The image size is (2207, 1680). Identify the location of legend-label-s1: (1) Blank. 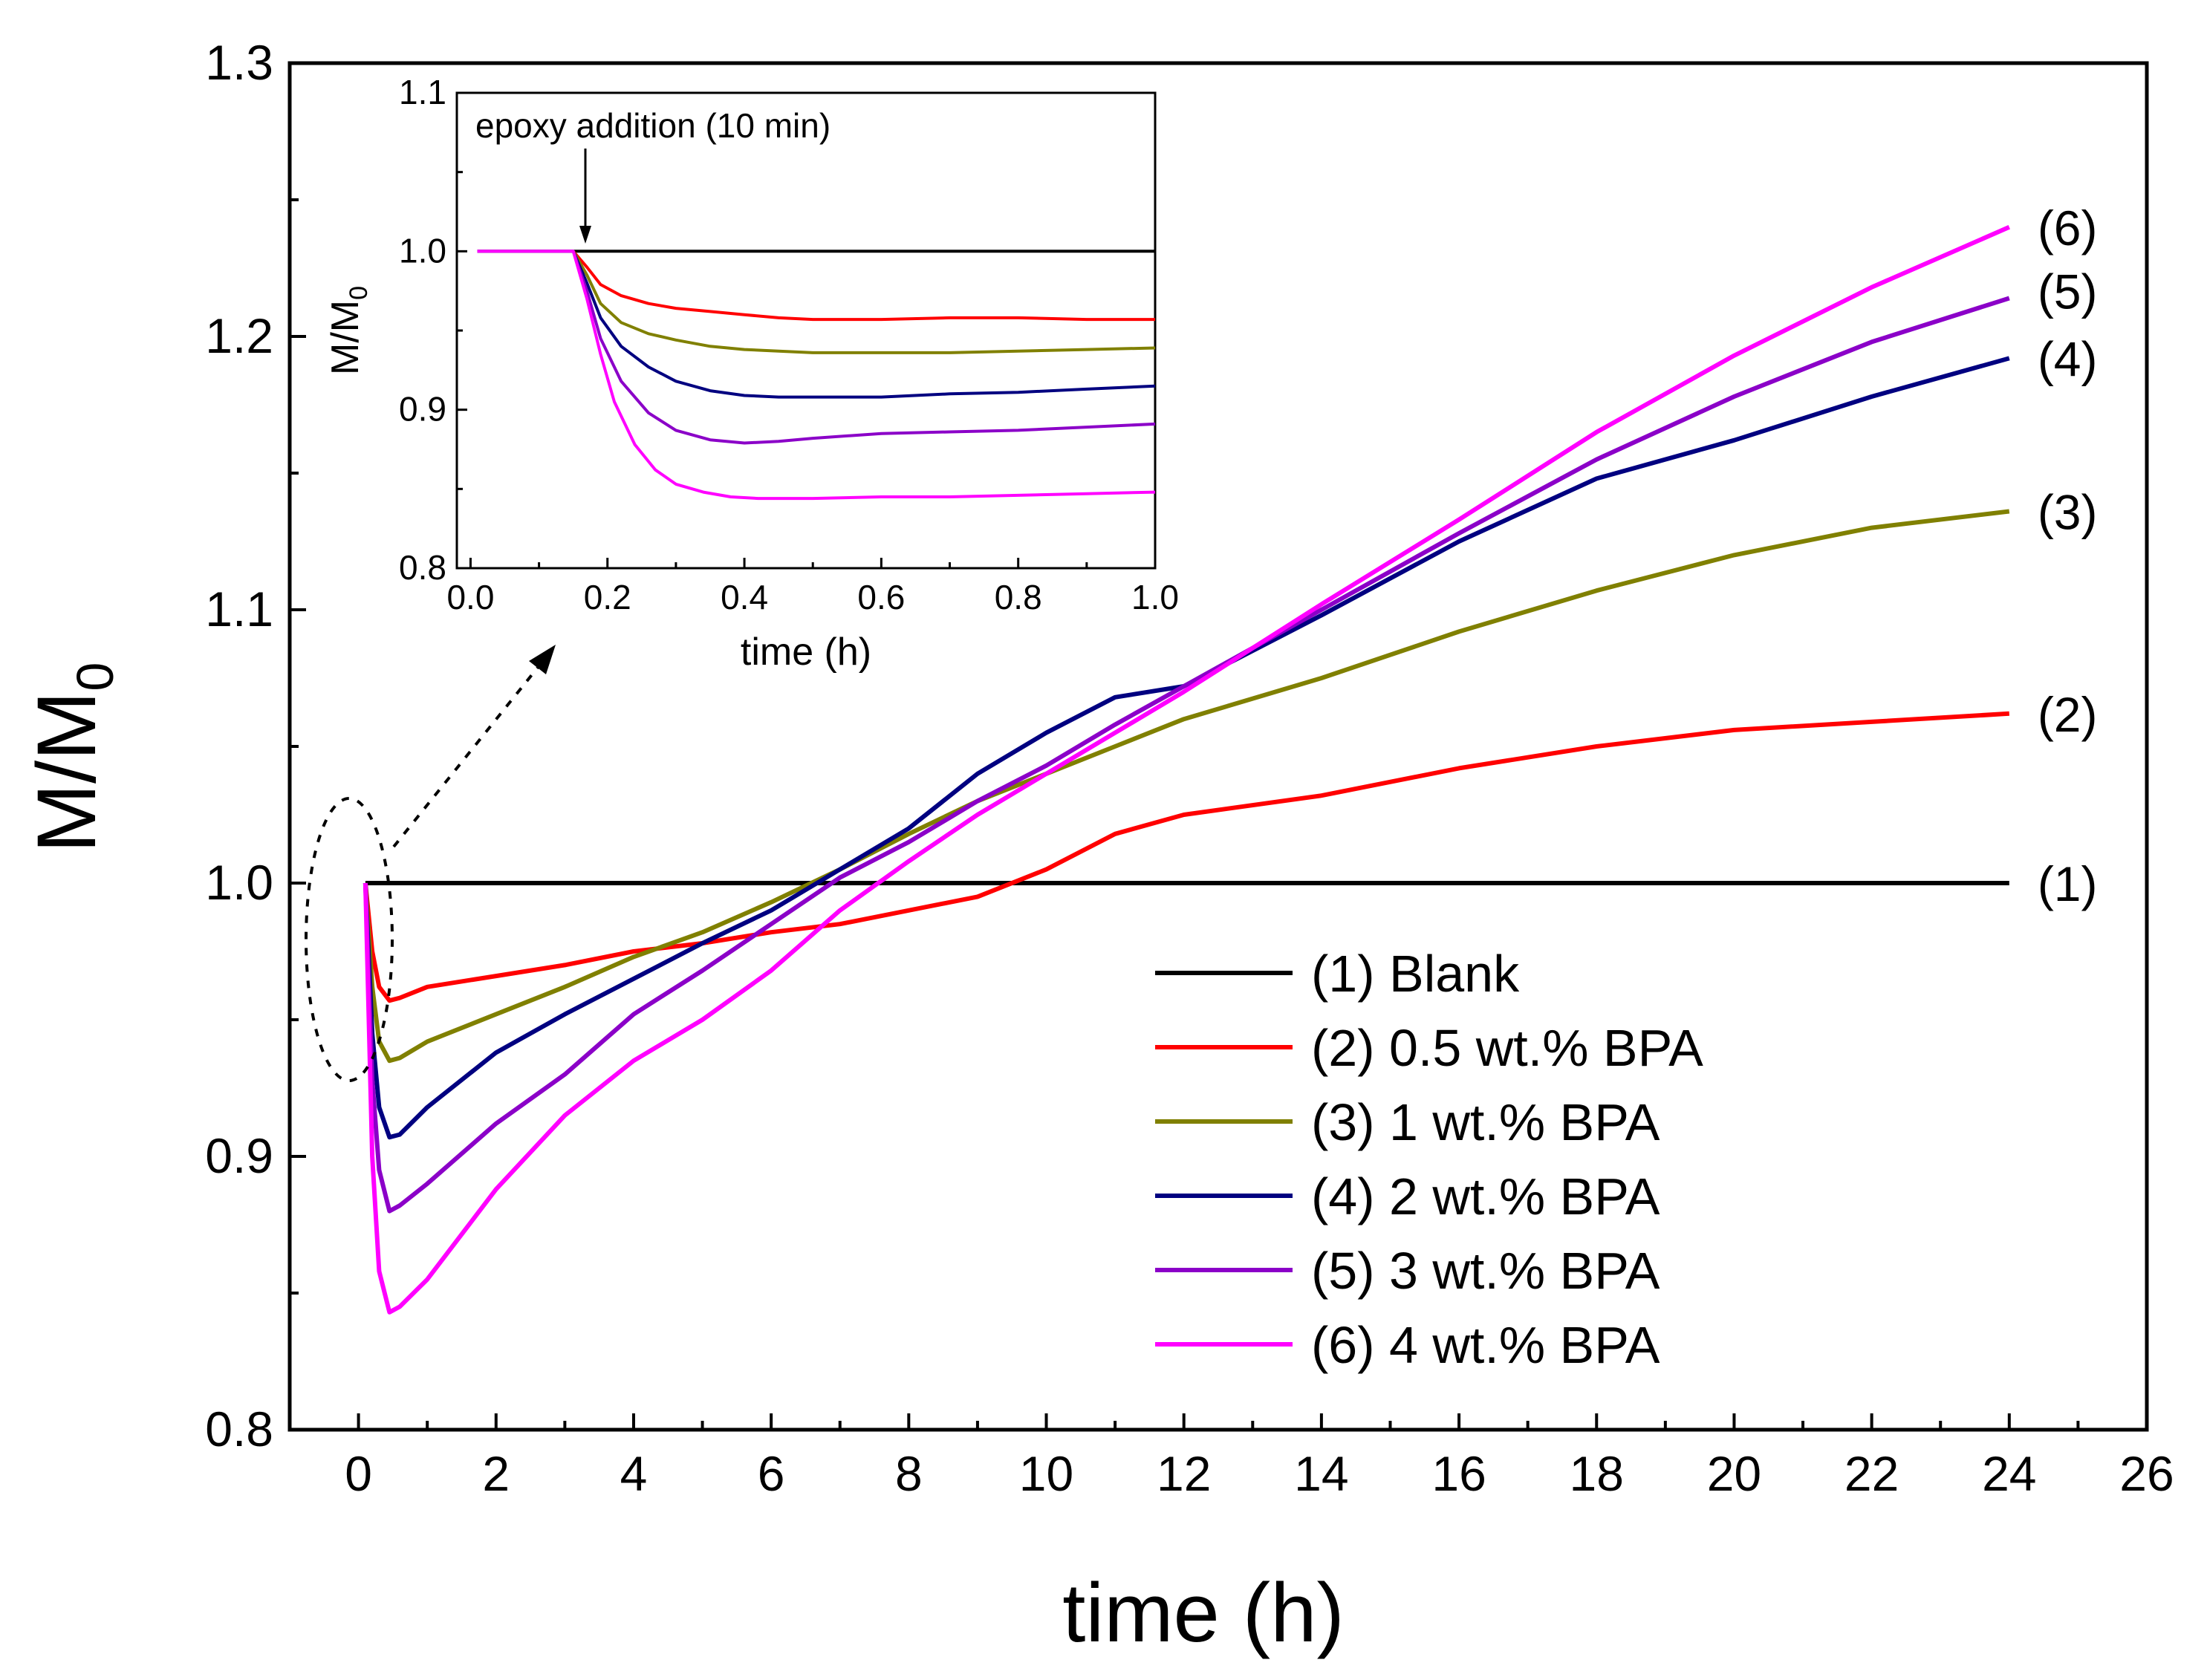
(1416, 974).